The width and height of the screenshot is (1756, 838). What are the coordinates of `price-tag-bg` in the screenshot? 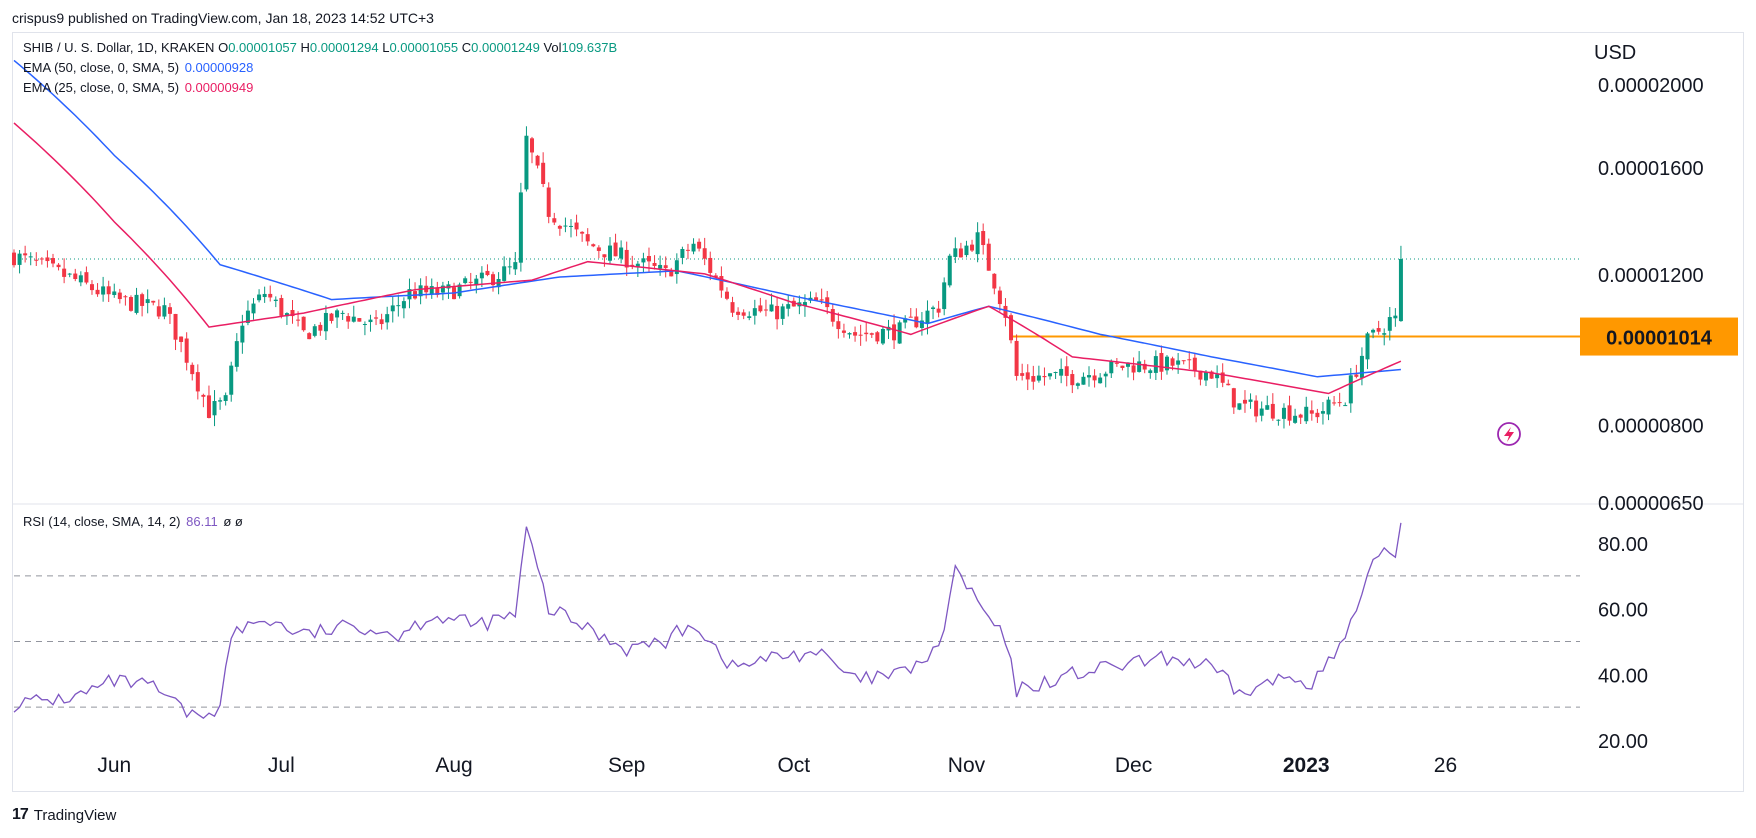 It's located at (1659, 336).